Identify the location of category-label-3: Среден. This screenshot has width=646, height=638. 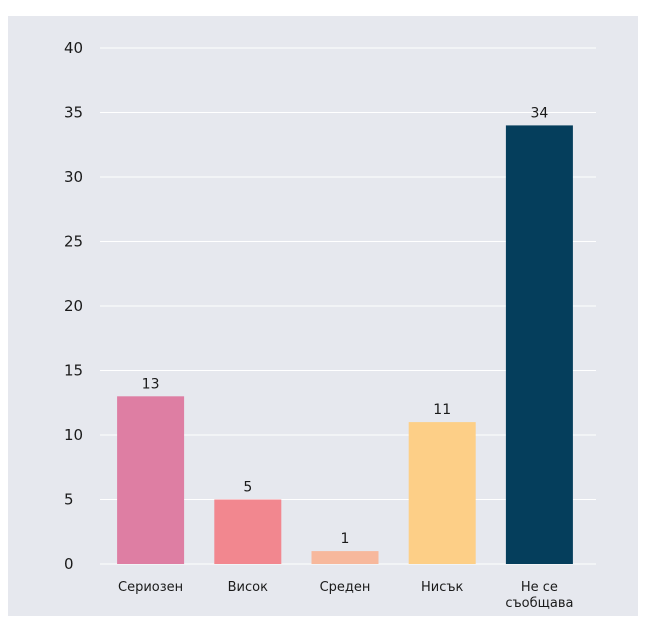
(345, 587).